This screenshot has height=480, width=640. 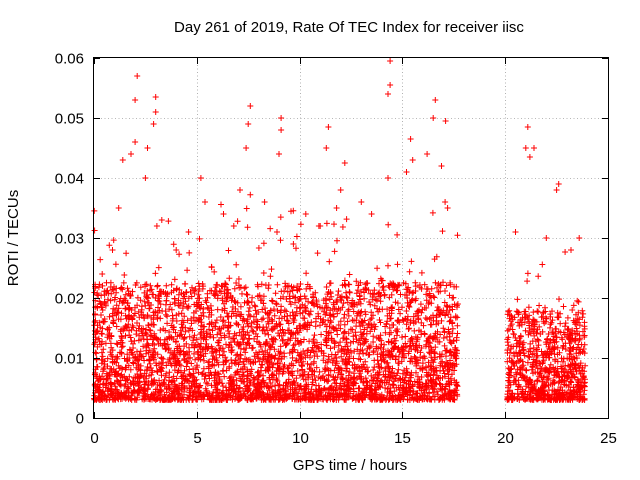 I want to click on x-tick-label: 10, so click(x=300, y=438).